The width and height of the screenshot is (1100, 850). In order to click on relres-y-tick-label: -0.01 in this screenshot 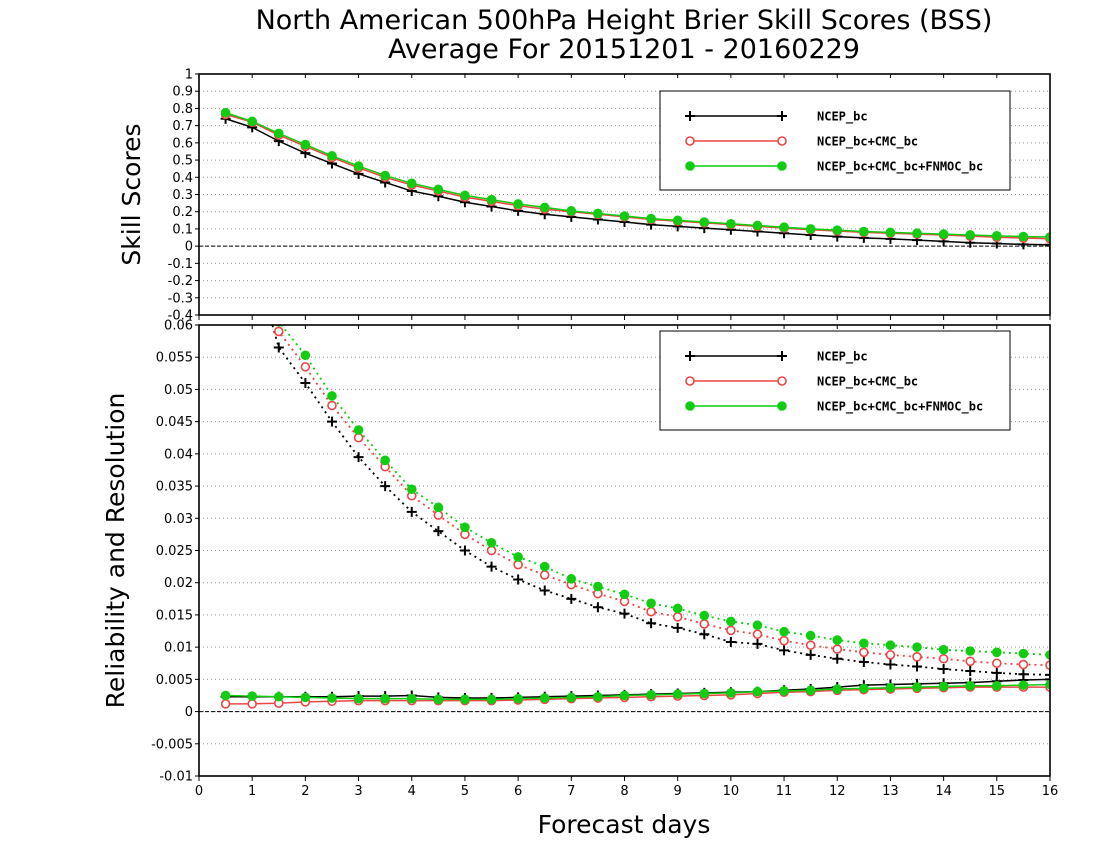, I will do `click(176, 777)`.